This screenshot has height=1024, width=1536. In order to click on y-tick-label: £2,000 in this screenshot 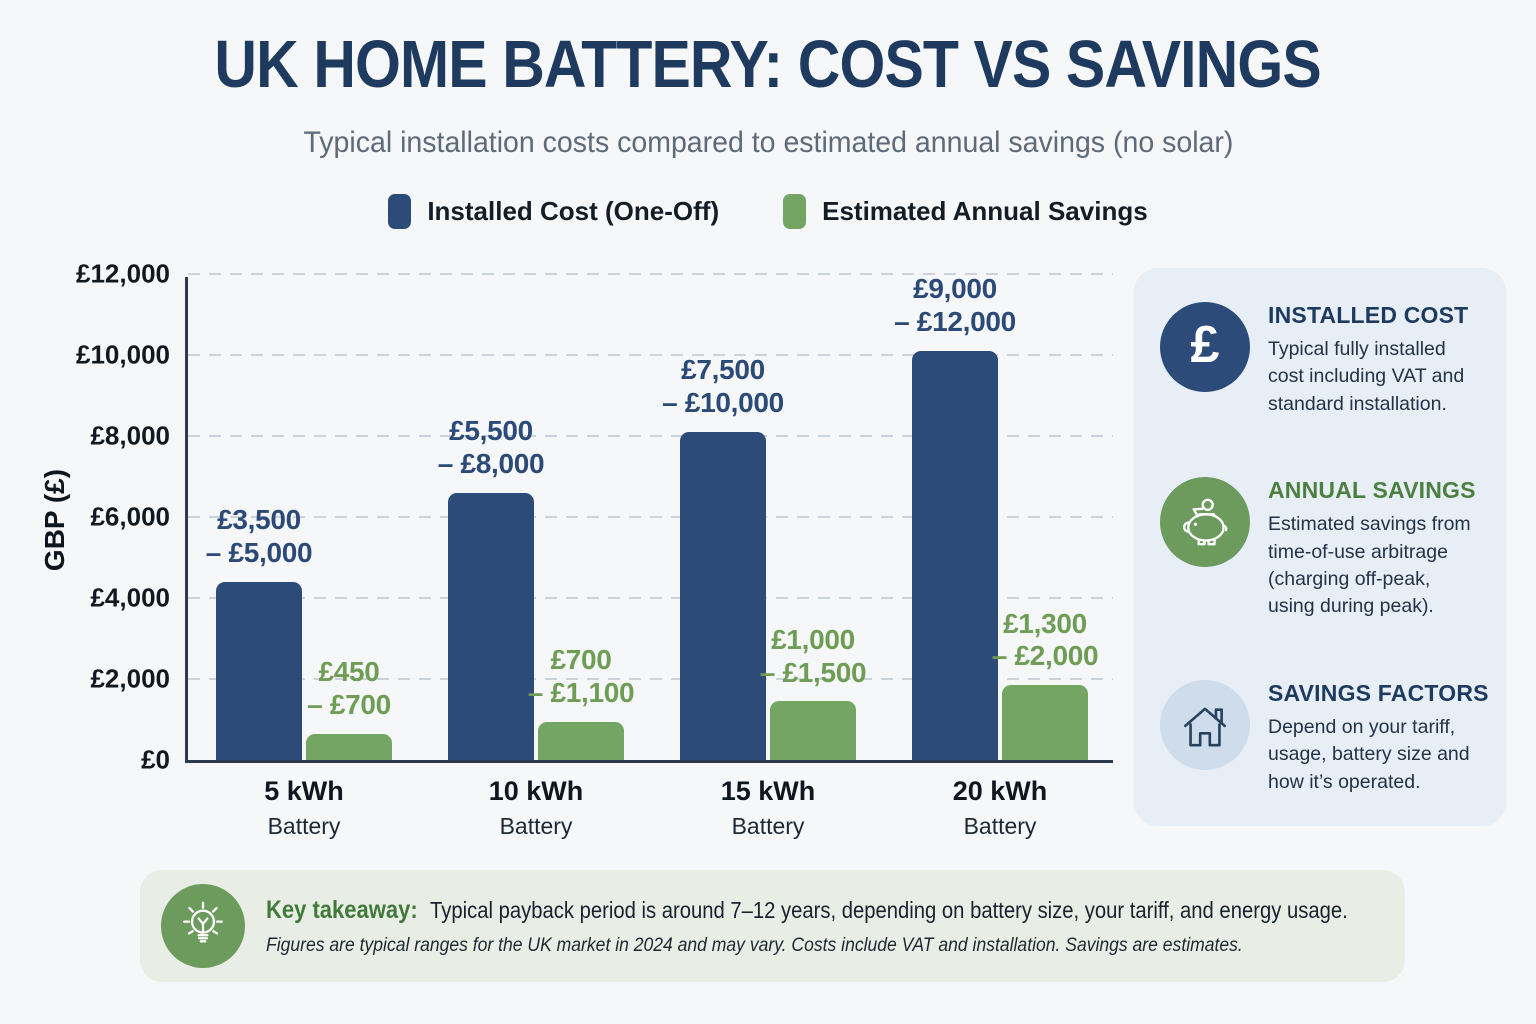, I will do `click(130, 678)`.